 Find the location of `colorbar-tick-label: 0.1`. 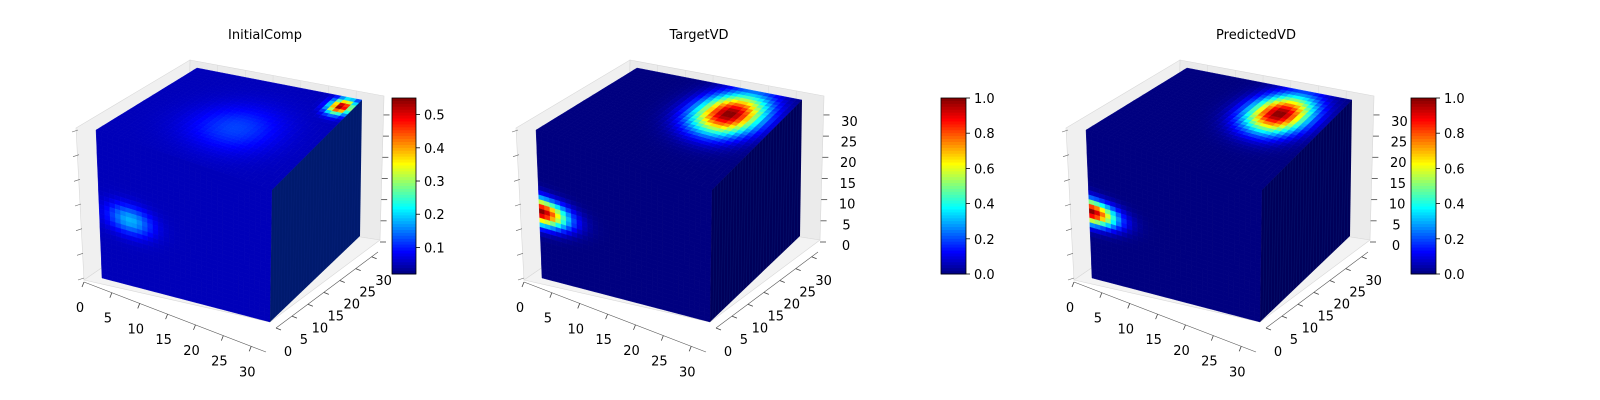

colorbar-tick-label: 0.1 is located at coordinates (434, 248).